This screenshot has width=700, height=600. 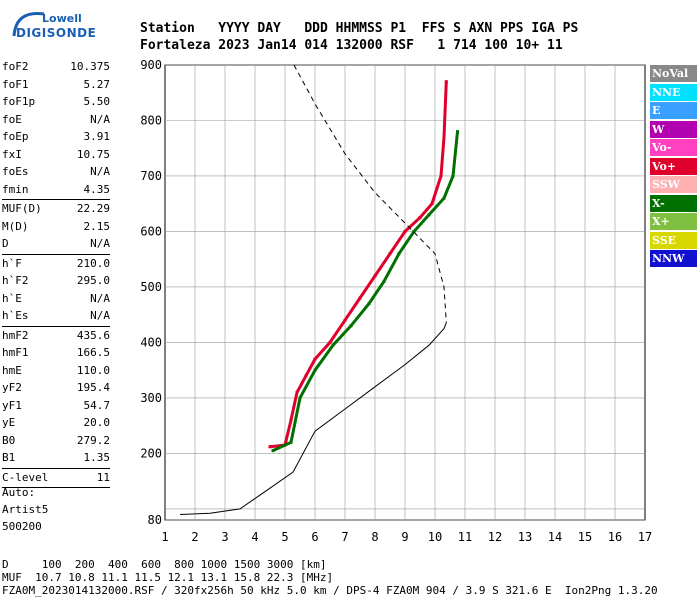 What do you see at coordinates (151, 176) in the screenshot?
I see `y-tick-label: 700` at bounding box center [151, 176].